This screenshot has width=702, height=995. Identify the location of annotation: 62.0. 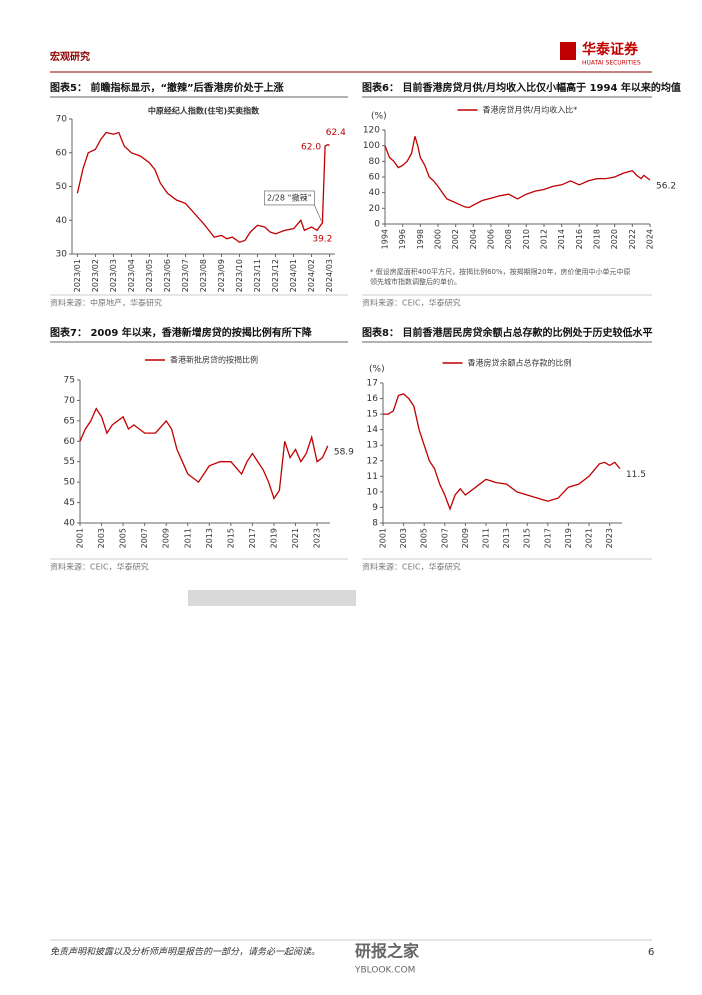
(311, 148).